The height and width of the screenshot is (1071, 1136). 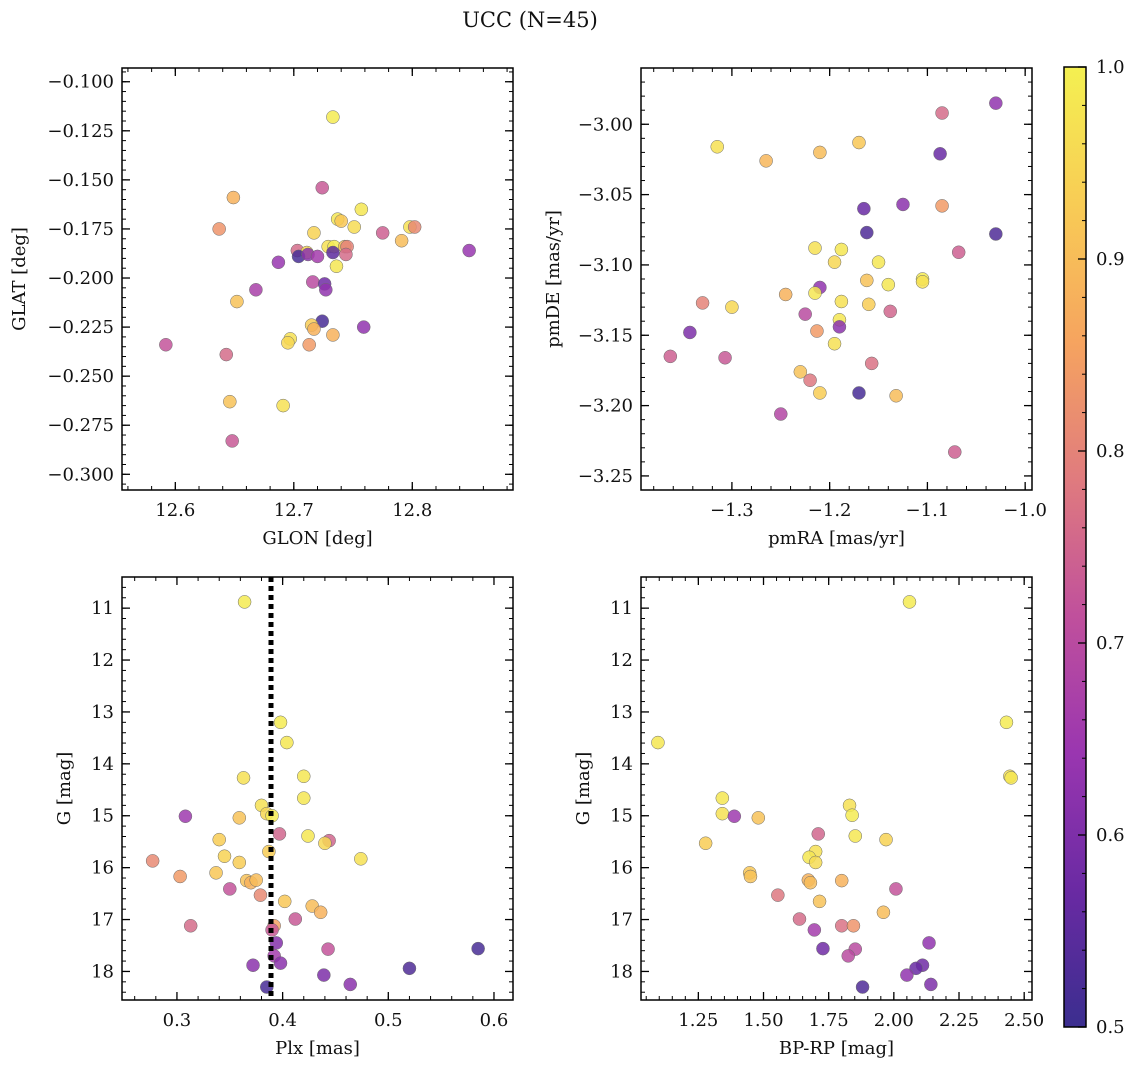 I want to click on x-tick-label: 12.6, so click(x=175, y=510).